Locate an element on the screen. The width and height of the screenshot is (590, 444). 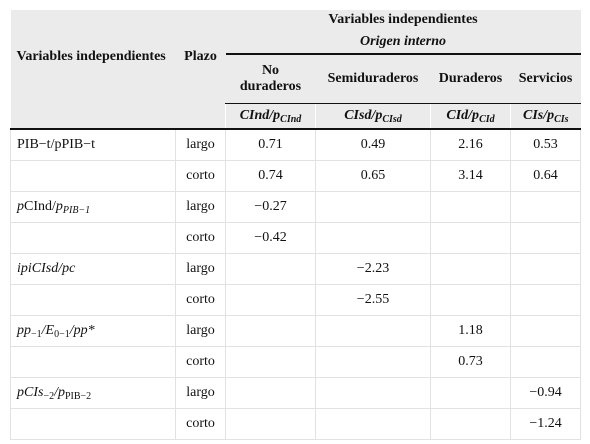
value: 0.65 is located at coordinates (373, 176).